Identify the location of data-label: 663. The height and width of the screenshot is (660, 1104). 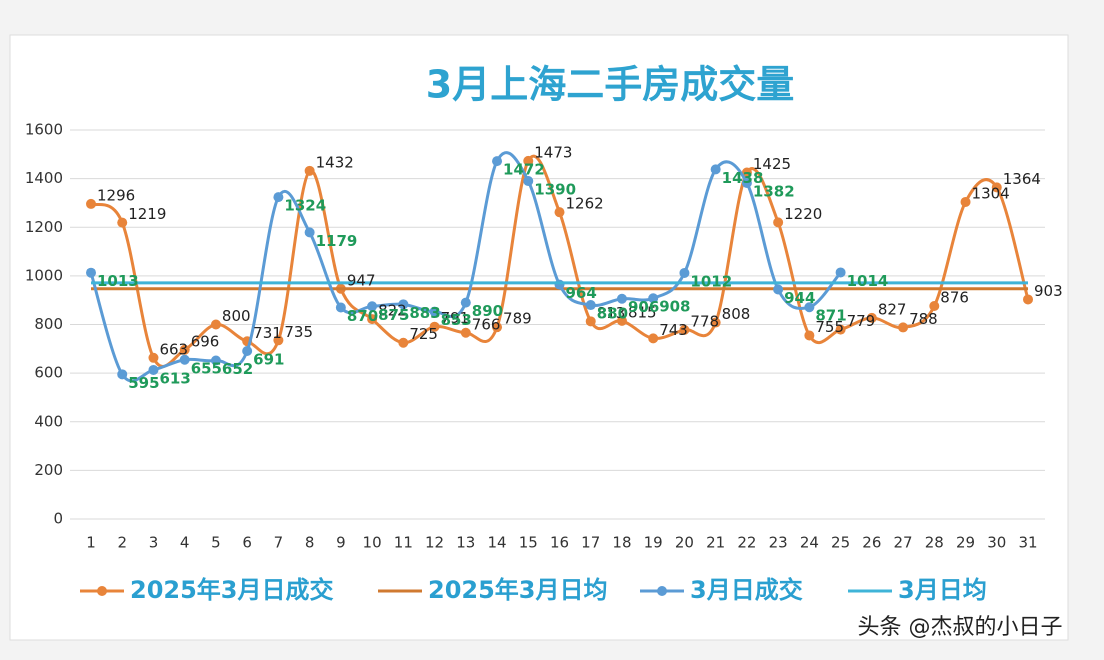
(173, 349).